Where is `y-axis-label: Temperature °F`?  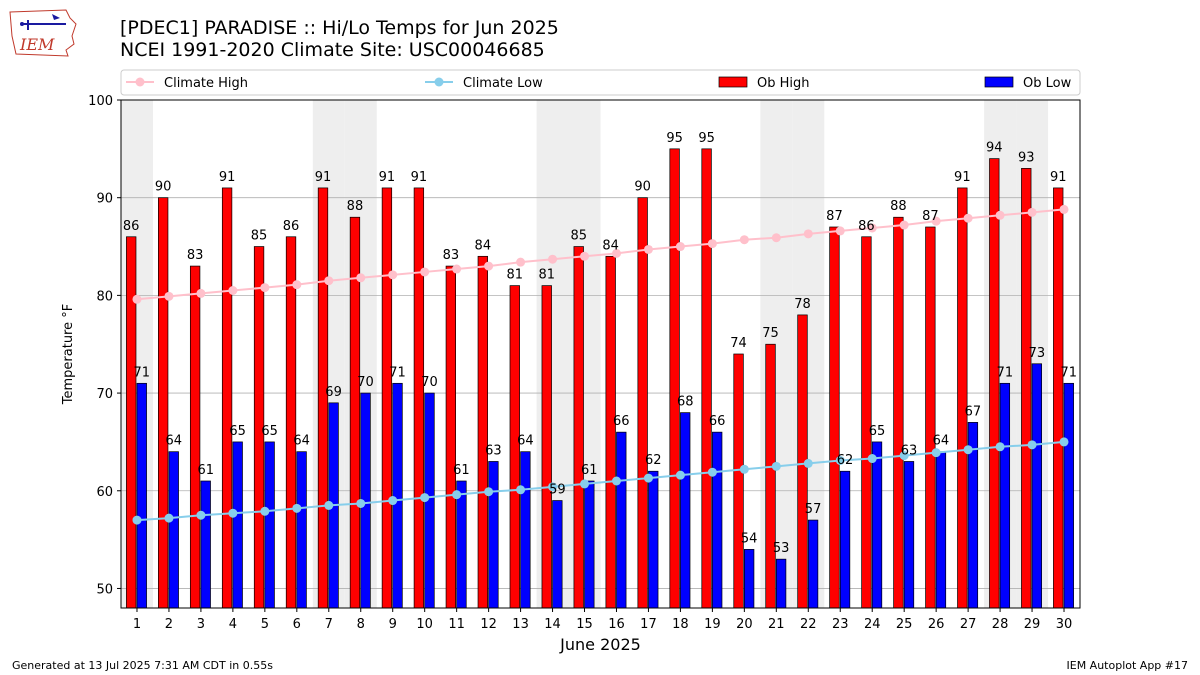 y-axis-label: Temperature °F is located at coordinates (68, 354).